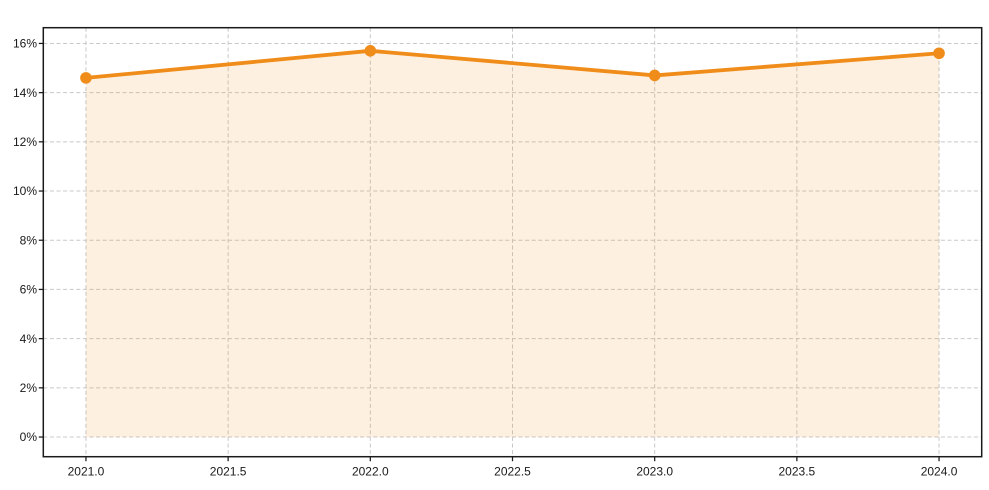 The height and width of the screenshot is (490, 989). Describe the element at coordinates (86, 472) in the screenshot. I see `x-tick-label: 2021.0` at that location.